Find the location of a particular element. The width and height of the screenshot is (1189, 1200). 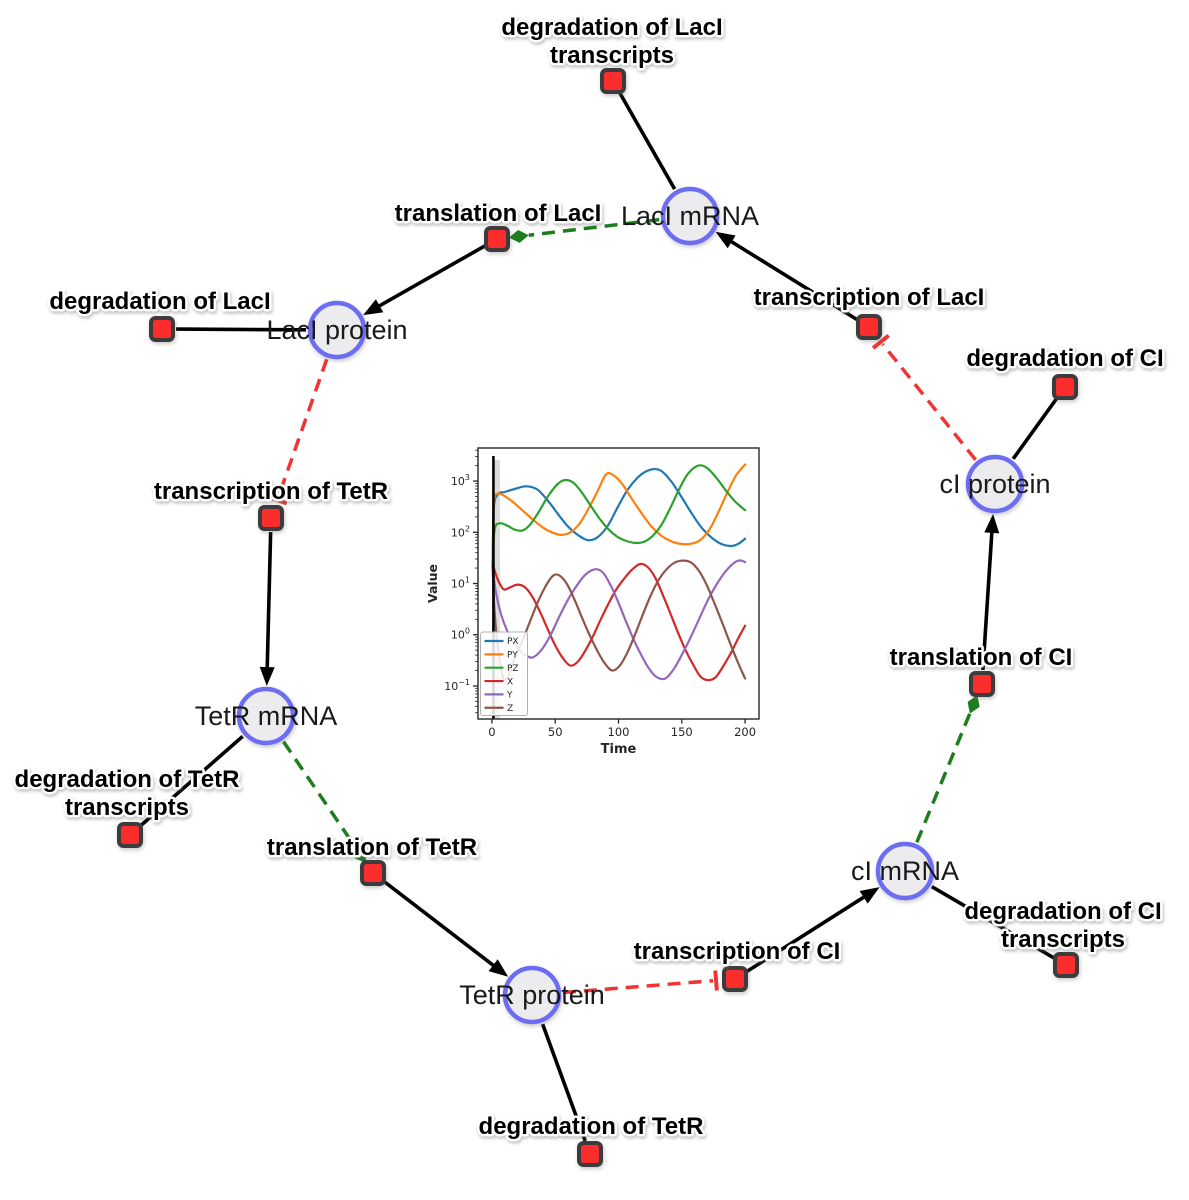

series-PY-line is located at coordinates (619, 516).